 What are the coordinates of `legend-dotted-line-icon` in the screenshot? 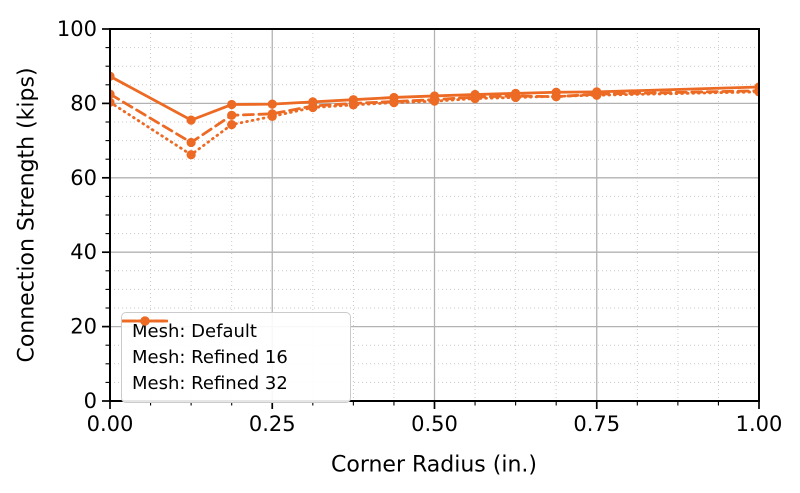 It's located at (145, 321).